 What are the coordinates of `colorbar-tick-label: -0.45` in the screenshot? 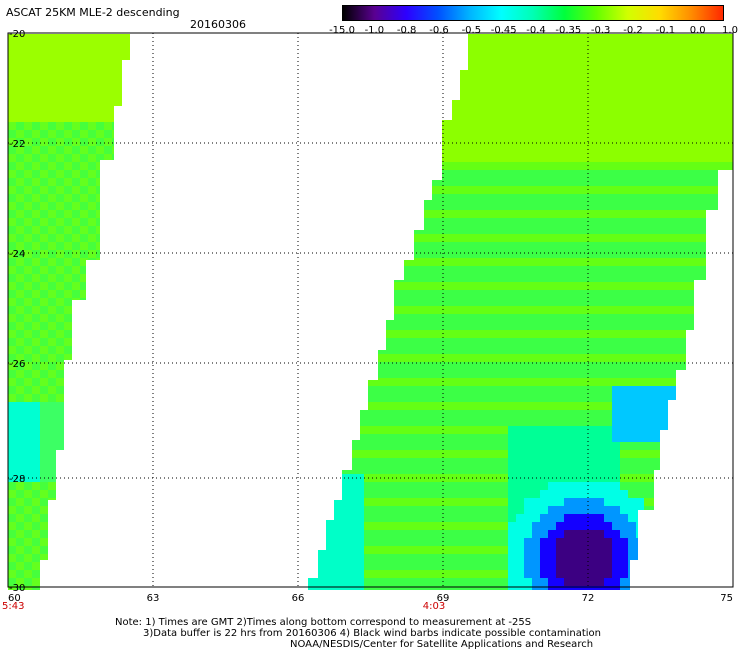 It's located at (503, 30).